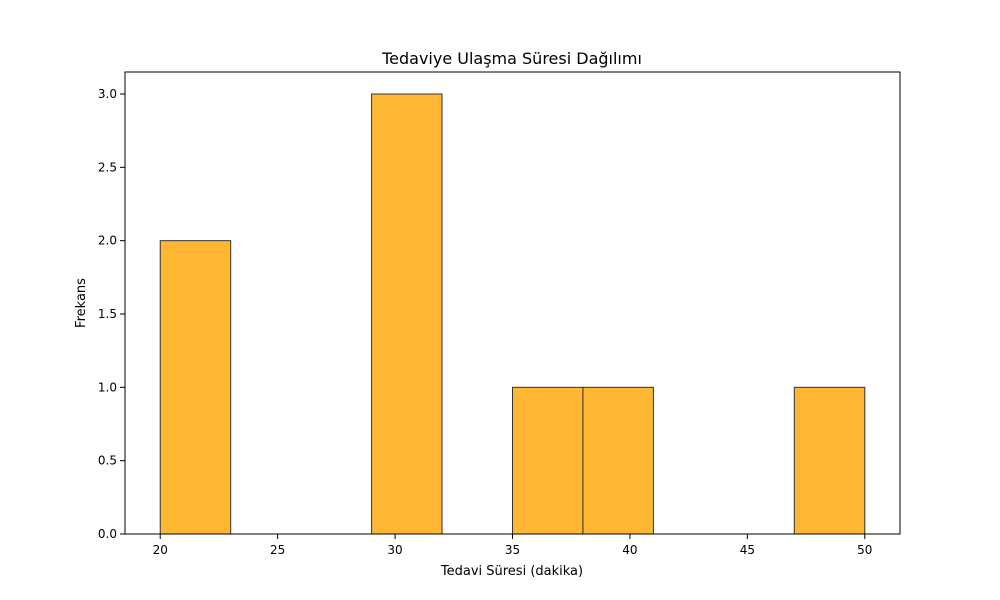  What do you see at coordinates (81, 303) in the screenshot?
I see `y-axis-label: Frekans` at bounding box center [81, 303].